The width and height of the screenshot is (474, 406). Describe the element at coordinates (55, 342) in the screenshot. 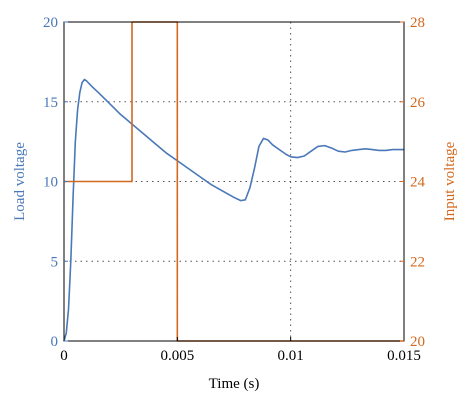

I see `left-y-tick-label: 0` at that location.